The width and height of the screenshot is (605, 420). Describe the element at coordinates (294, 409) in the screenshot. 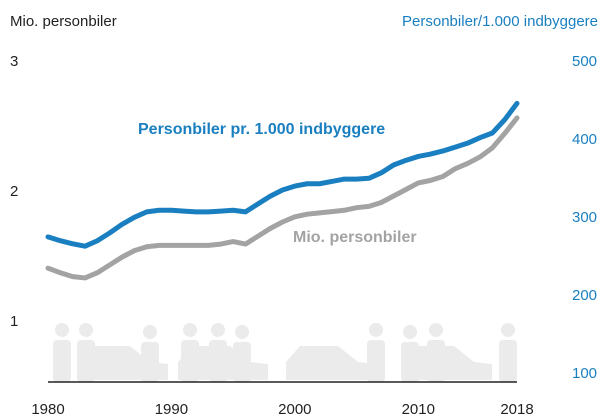

I see `x-tick-label: 2000` at that location.